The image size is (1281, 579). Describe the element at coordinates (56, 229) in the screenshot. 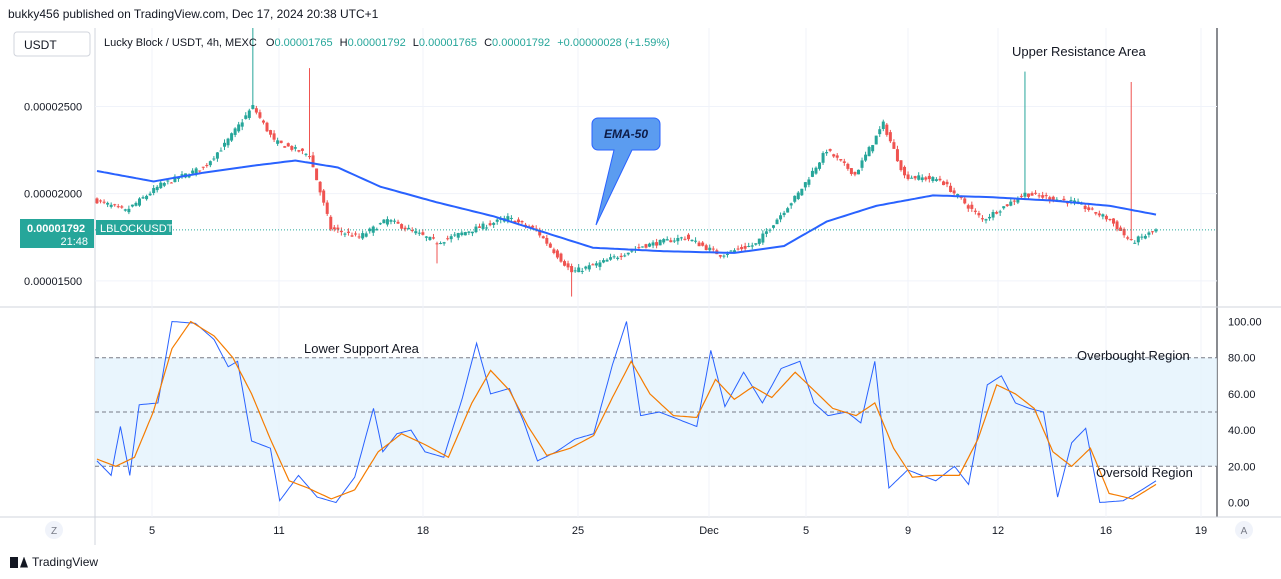

I see `price-badge-price: 0.00001792` at that location.